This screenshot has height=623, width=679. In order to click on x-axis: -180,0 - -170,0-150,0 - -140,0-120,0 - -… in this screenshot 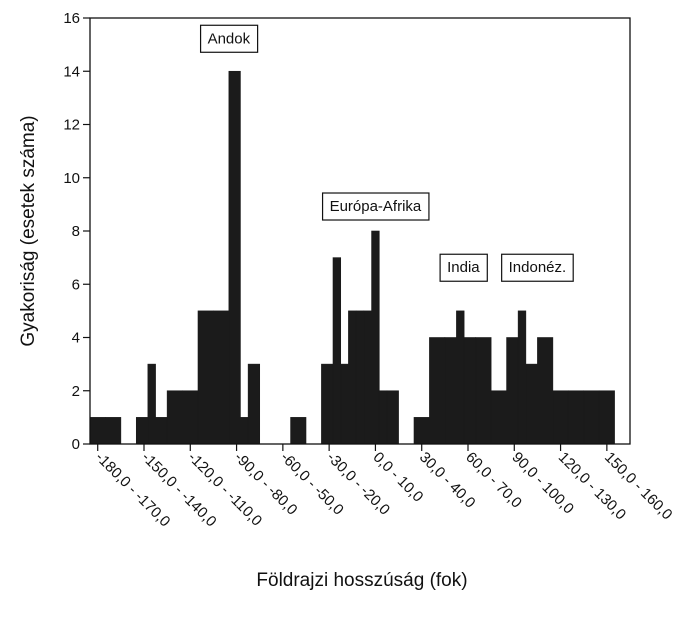, I will do `click(384, 487)`.